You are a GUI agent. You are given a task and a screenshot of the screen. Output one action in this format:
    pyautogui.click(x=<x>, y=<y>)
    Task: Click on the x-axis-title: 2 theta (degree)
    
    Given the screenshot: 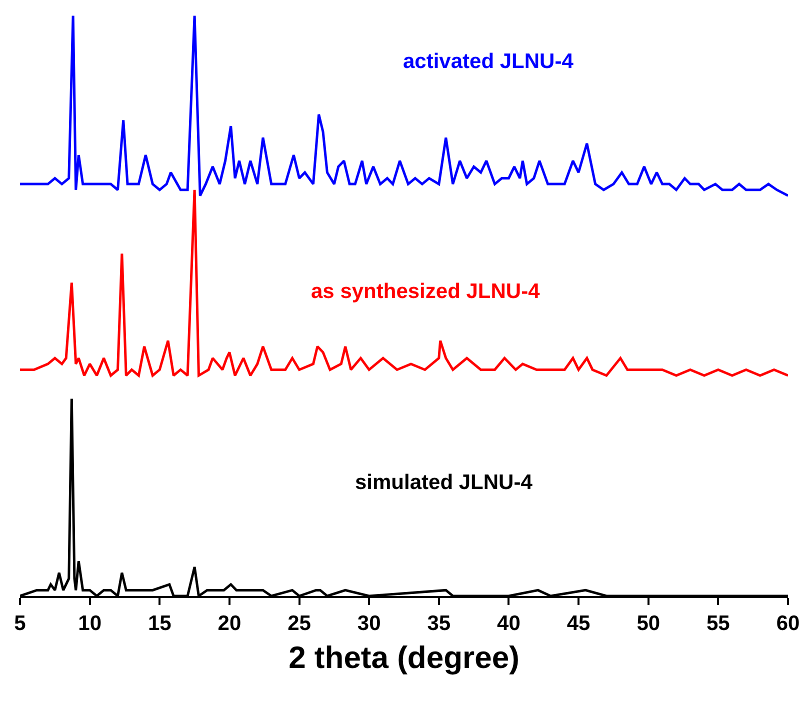 What is the action you would take?
    pyautogui.click(x=404, y=657)
    